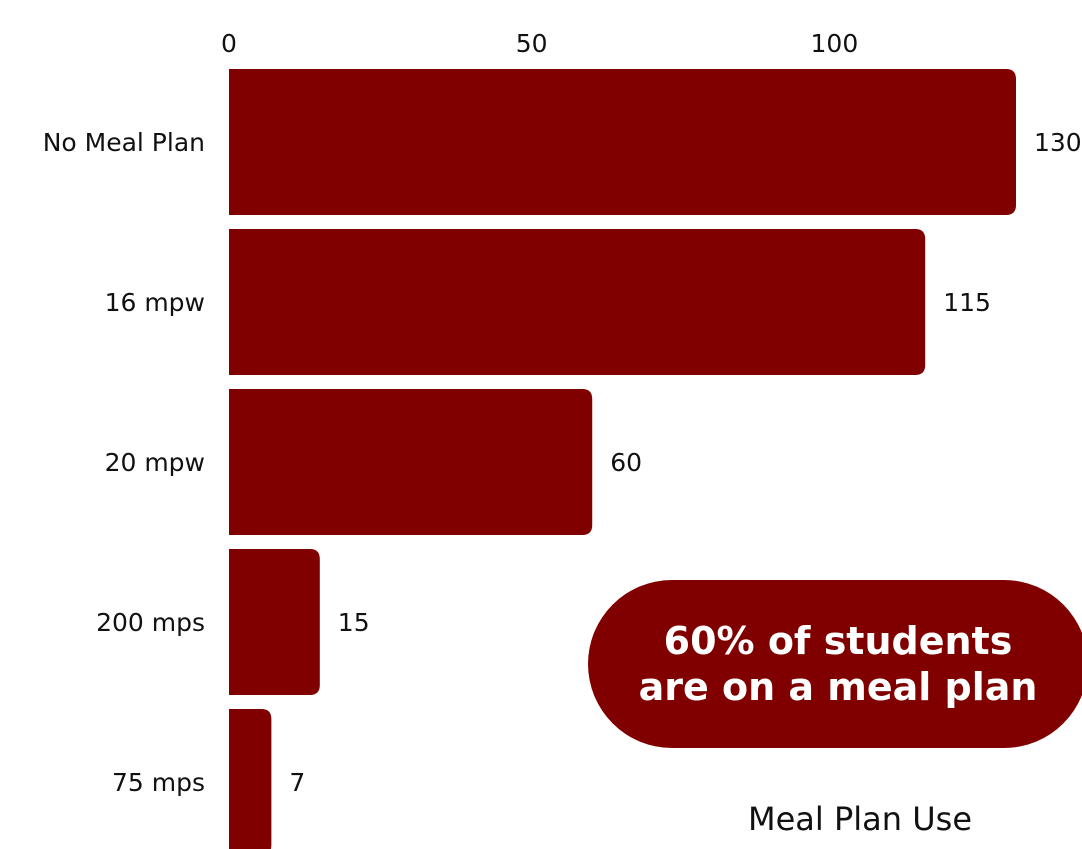 This screenshot has width=1082, height=849. I want to click on data-label-2: 60, so click(626, 462).